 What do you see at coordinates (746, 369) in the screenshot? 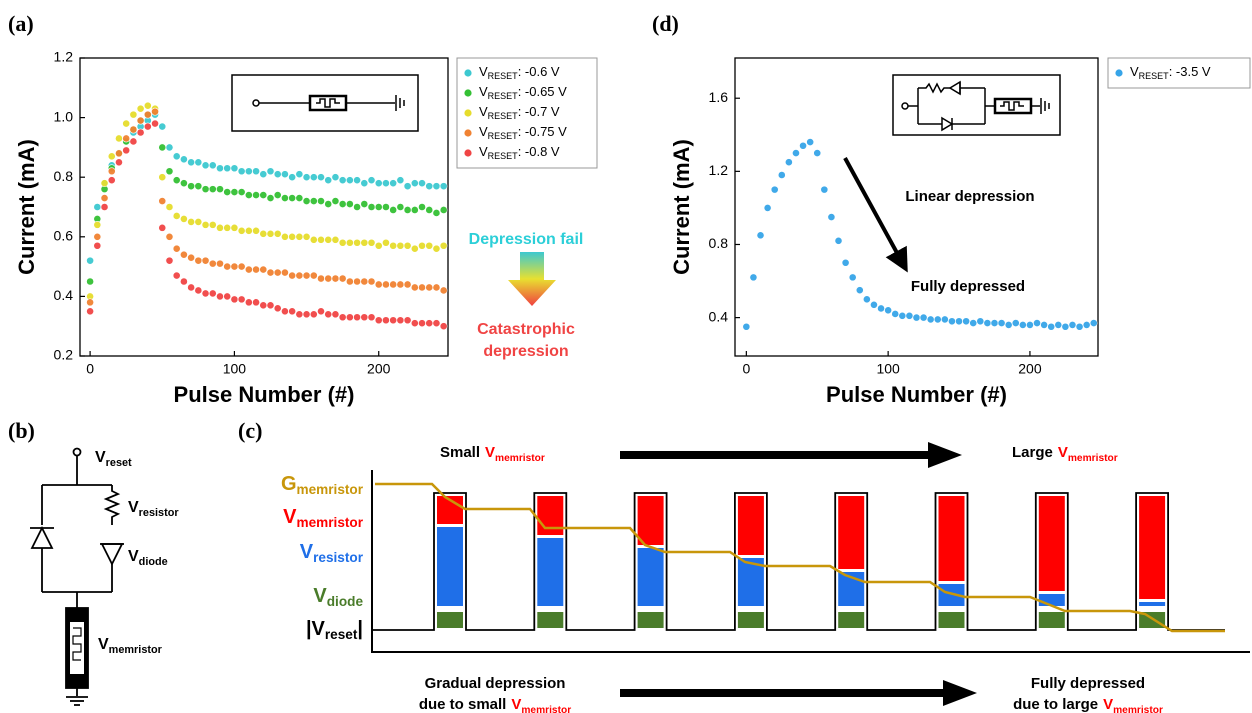
I see `x-tick-label: 0` at bounding box center [746, 369].